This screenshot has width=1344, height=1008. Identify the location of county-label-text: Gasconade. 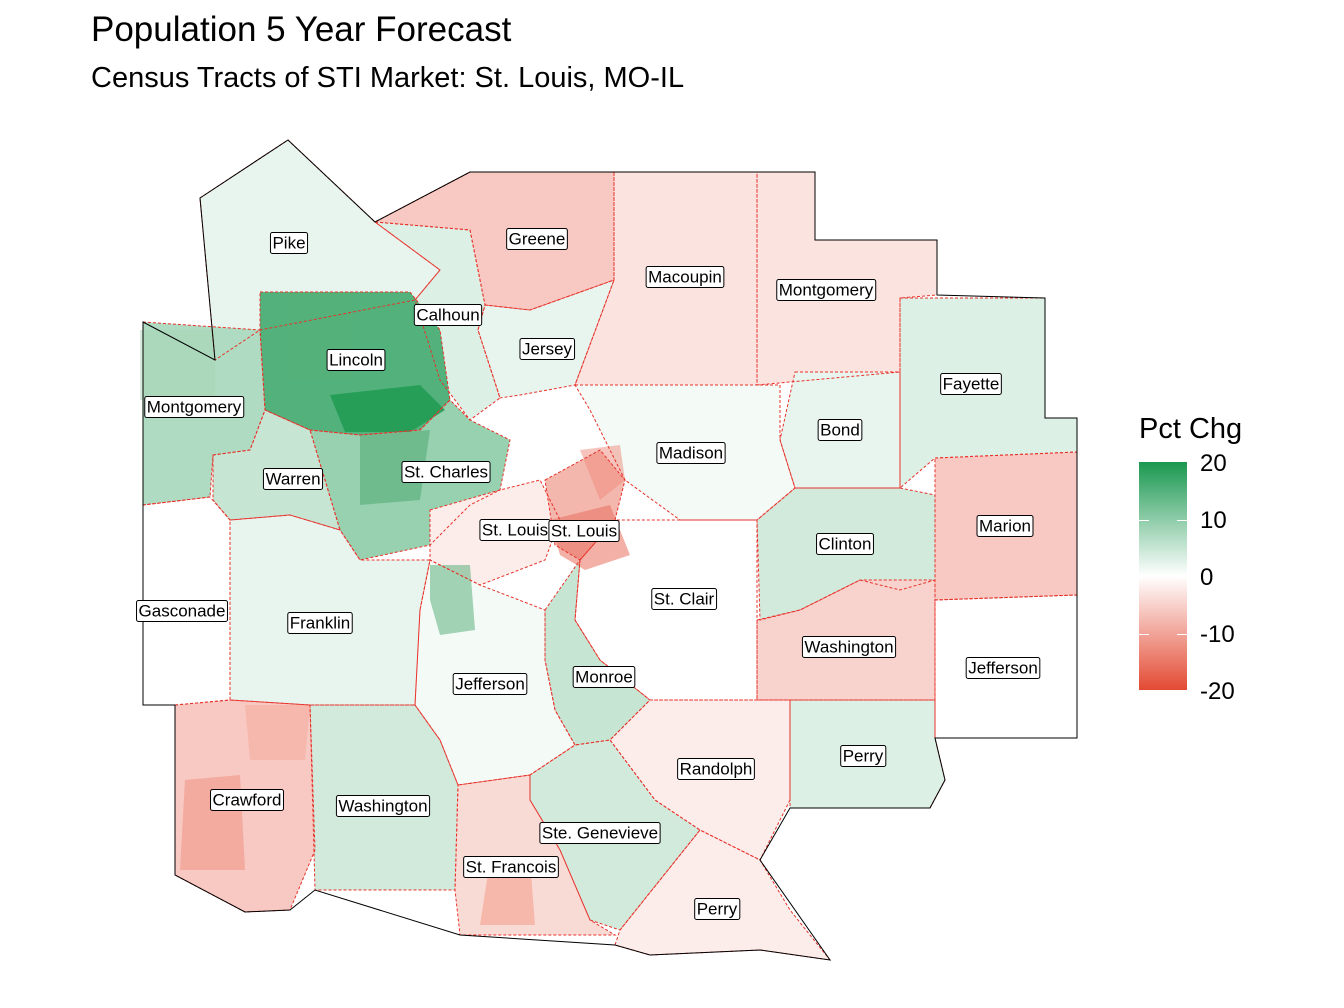
(182, 611).